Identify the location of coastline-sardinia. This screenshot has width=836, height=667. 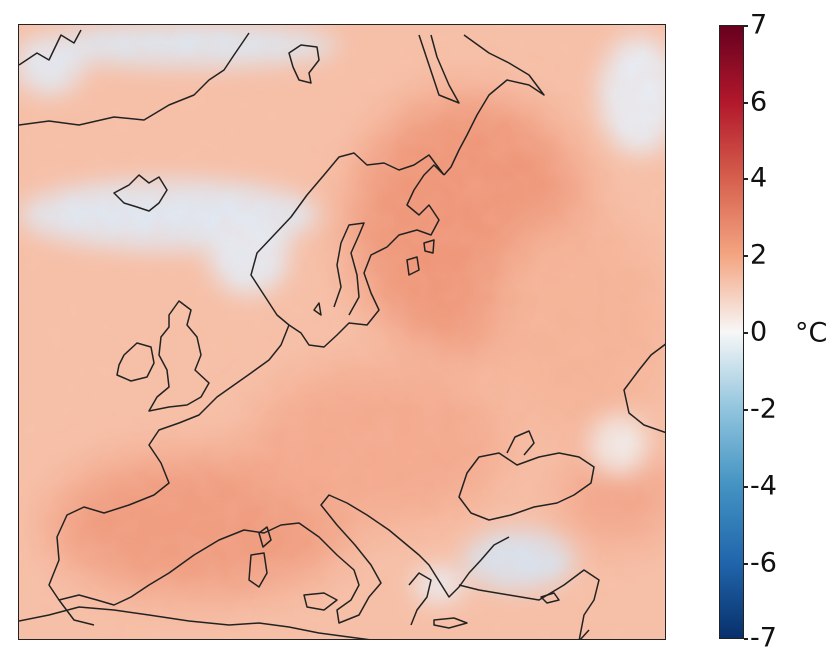
(258, 570).